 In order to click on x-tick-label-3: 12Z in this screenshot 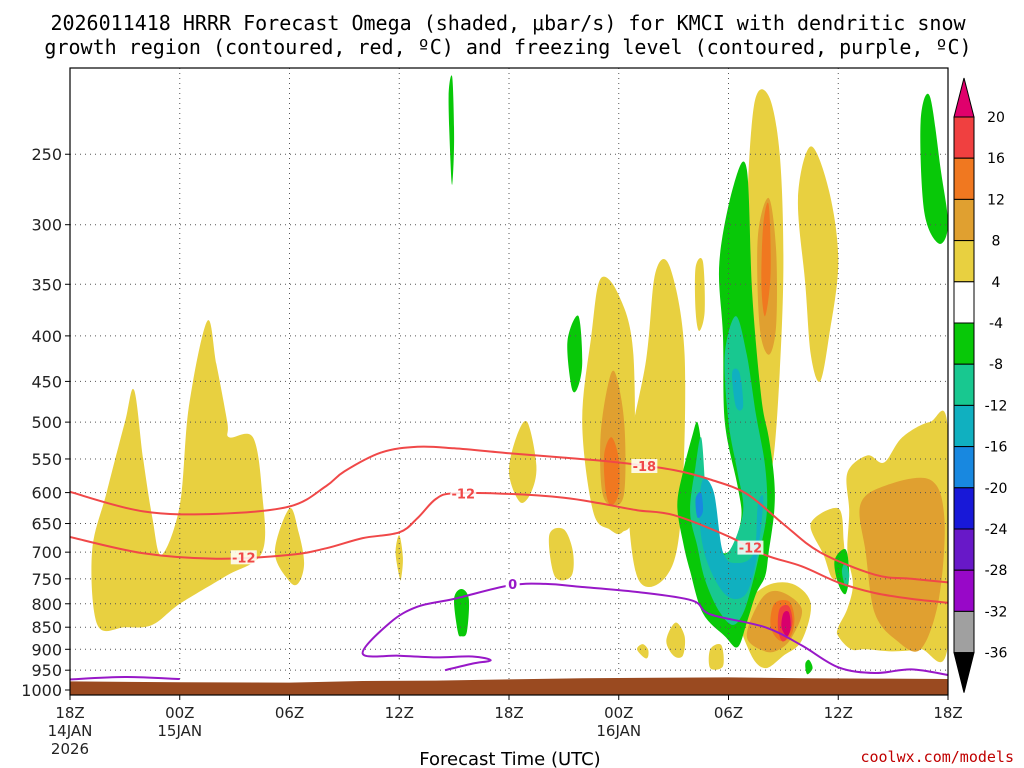, I will do `click(399, 713)`.